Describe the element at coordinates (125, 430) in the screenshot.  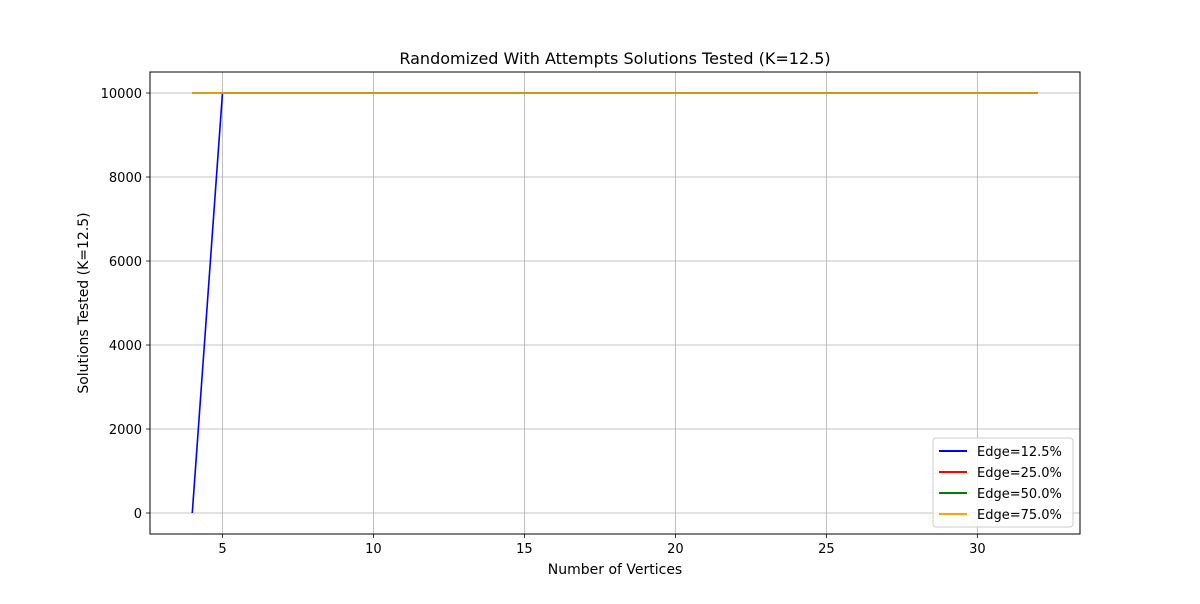
I see `y-tick-label: 2000` at that location.